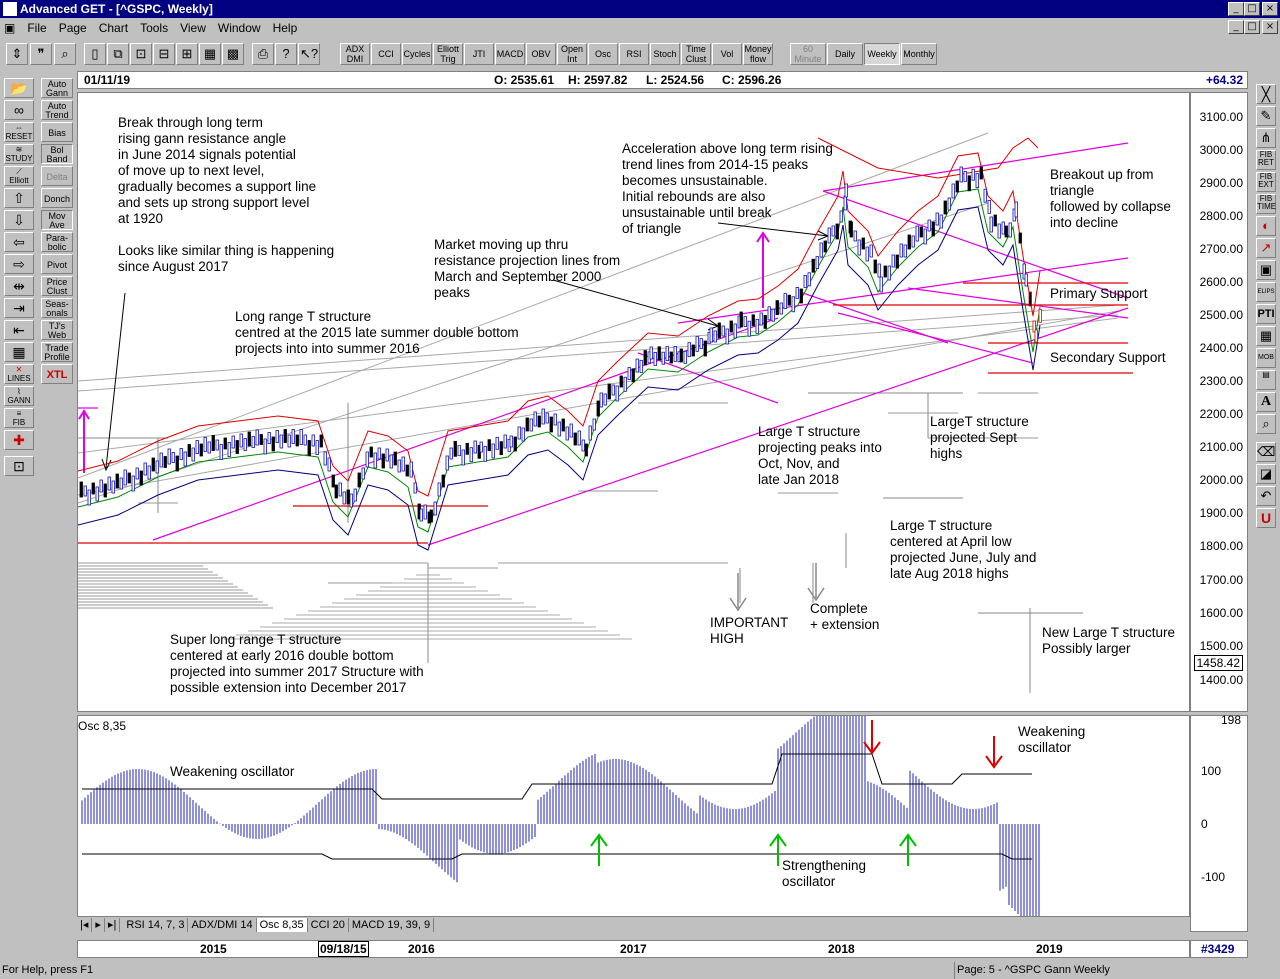  I want to click on study-jti: JTI, so click(479, 54).